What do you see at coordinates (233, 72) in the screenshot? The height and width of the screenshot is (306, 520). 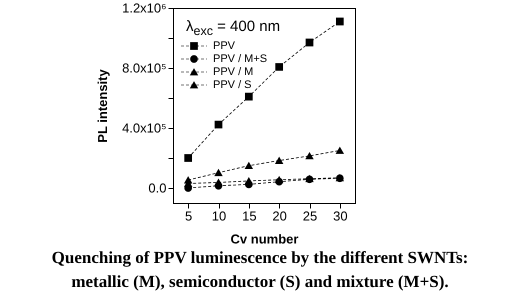 I see `legend-label: PPV / M` at bounding box center [233, 72].